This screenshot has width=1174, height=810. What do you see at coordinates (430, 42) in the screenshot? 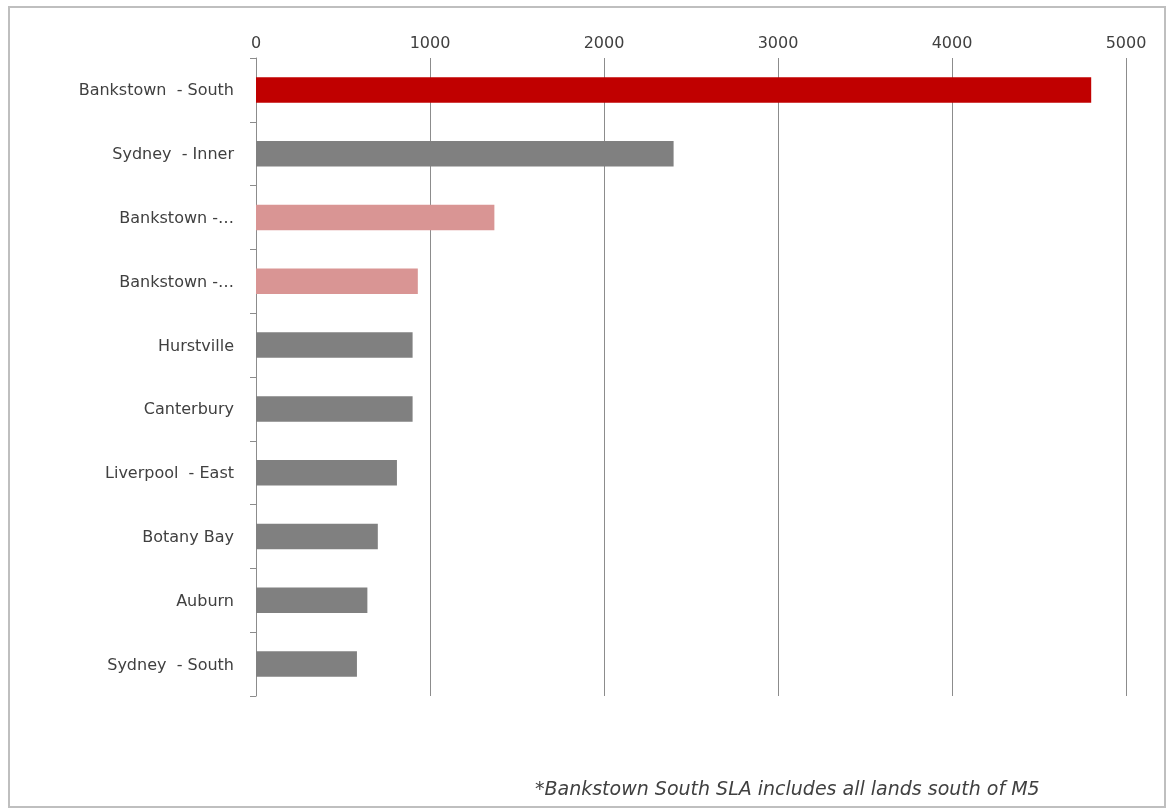
I see `x-tick-label: 1000` at bounding box center [430, 42].